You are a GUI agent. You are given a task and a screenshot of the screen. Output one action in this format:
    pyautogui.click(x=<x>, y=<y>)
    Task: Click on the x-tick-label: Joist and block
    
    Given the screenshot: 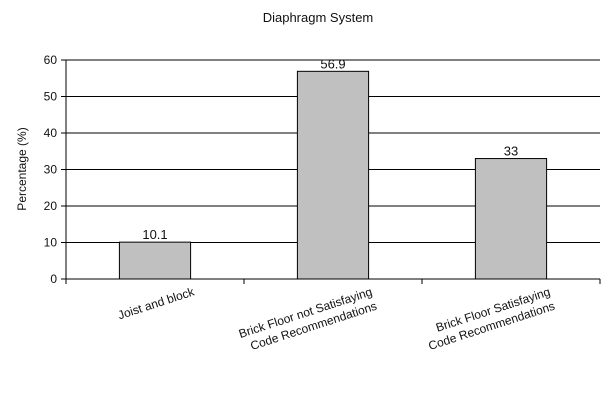 What is the action you would take?
    pyautogui.click(x=156, y=303)
    